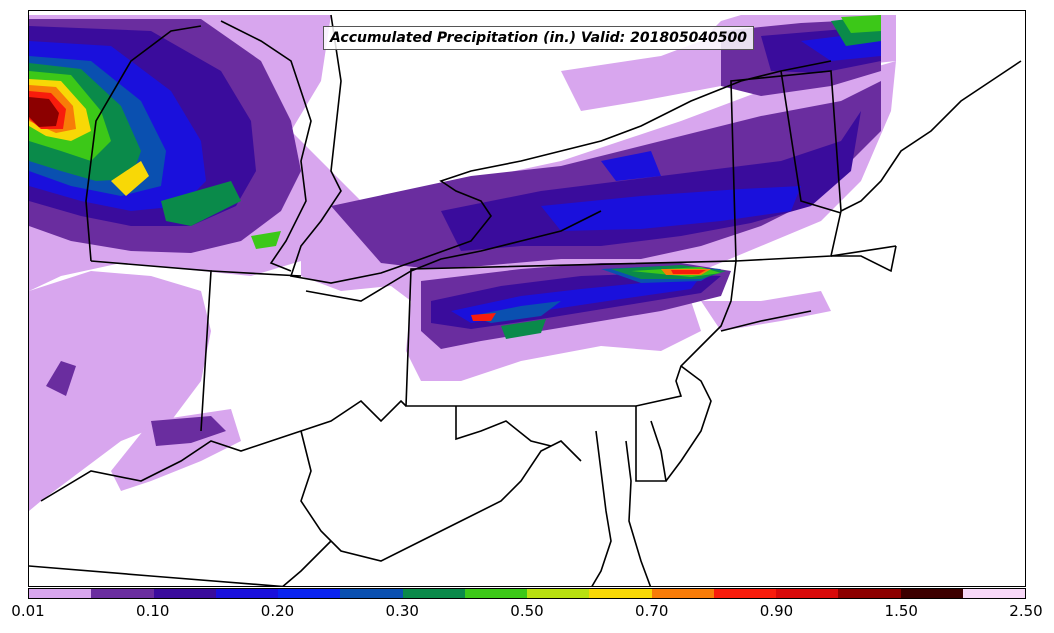 Image resolution: width=1054 pixels, height=633 pixels. What do you see at coordinates (901, 611) in the screenshot?
I see `colorbar-tick-label: 1.50` at bounding box center [901, 611].